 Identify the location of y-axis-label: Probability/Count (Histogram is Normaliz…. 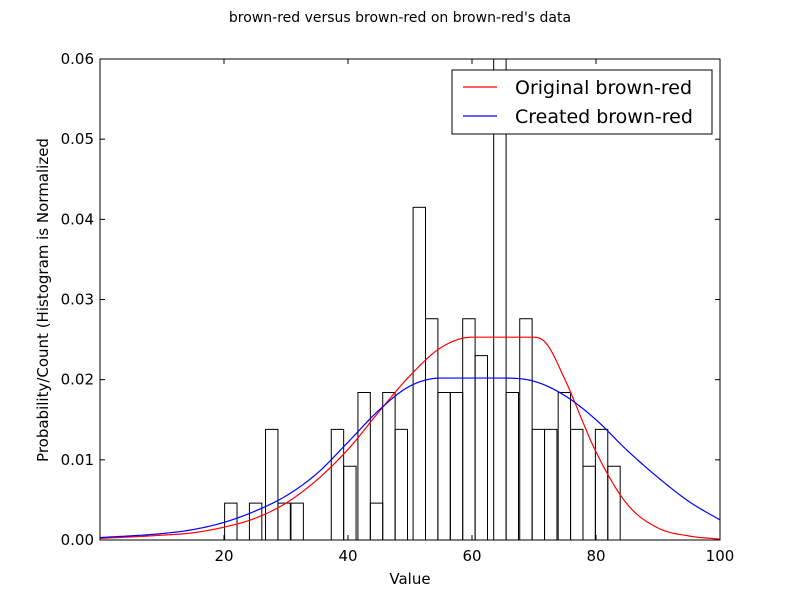
(43, 300).